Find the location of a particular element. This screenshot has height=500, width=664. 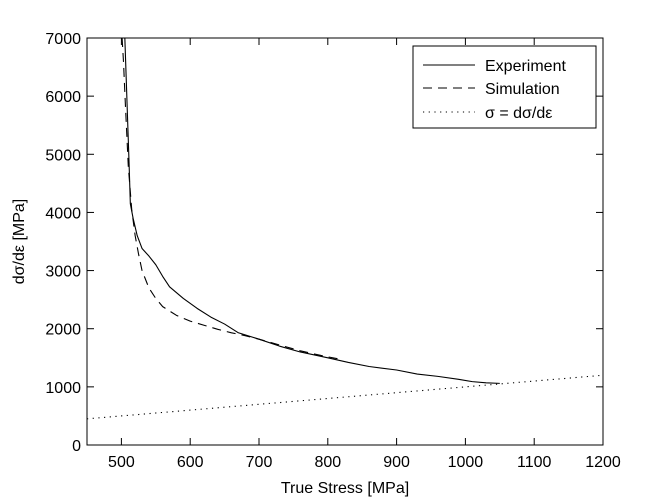

x-tick-label: 1100 is located at coordinates (534, 462).